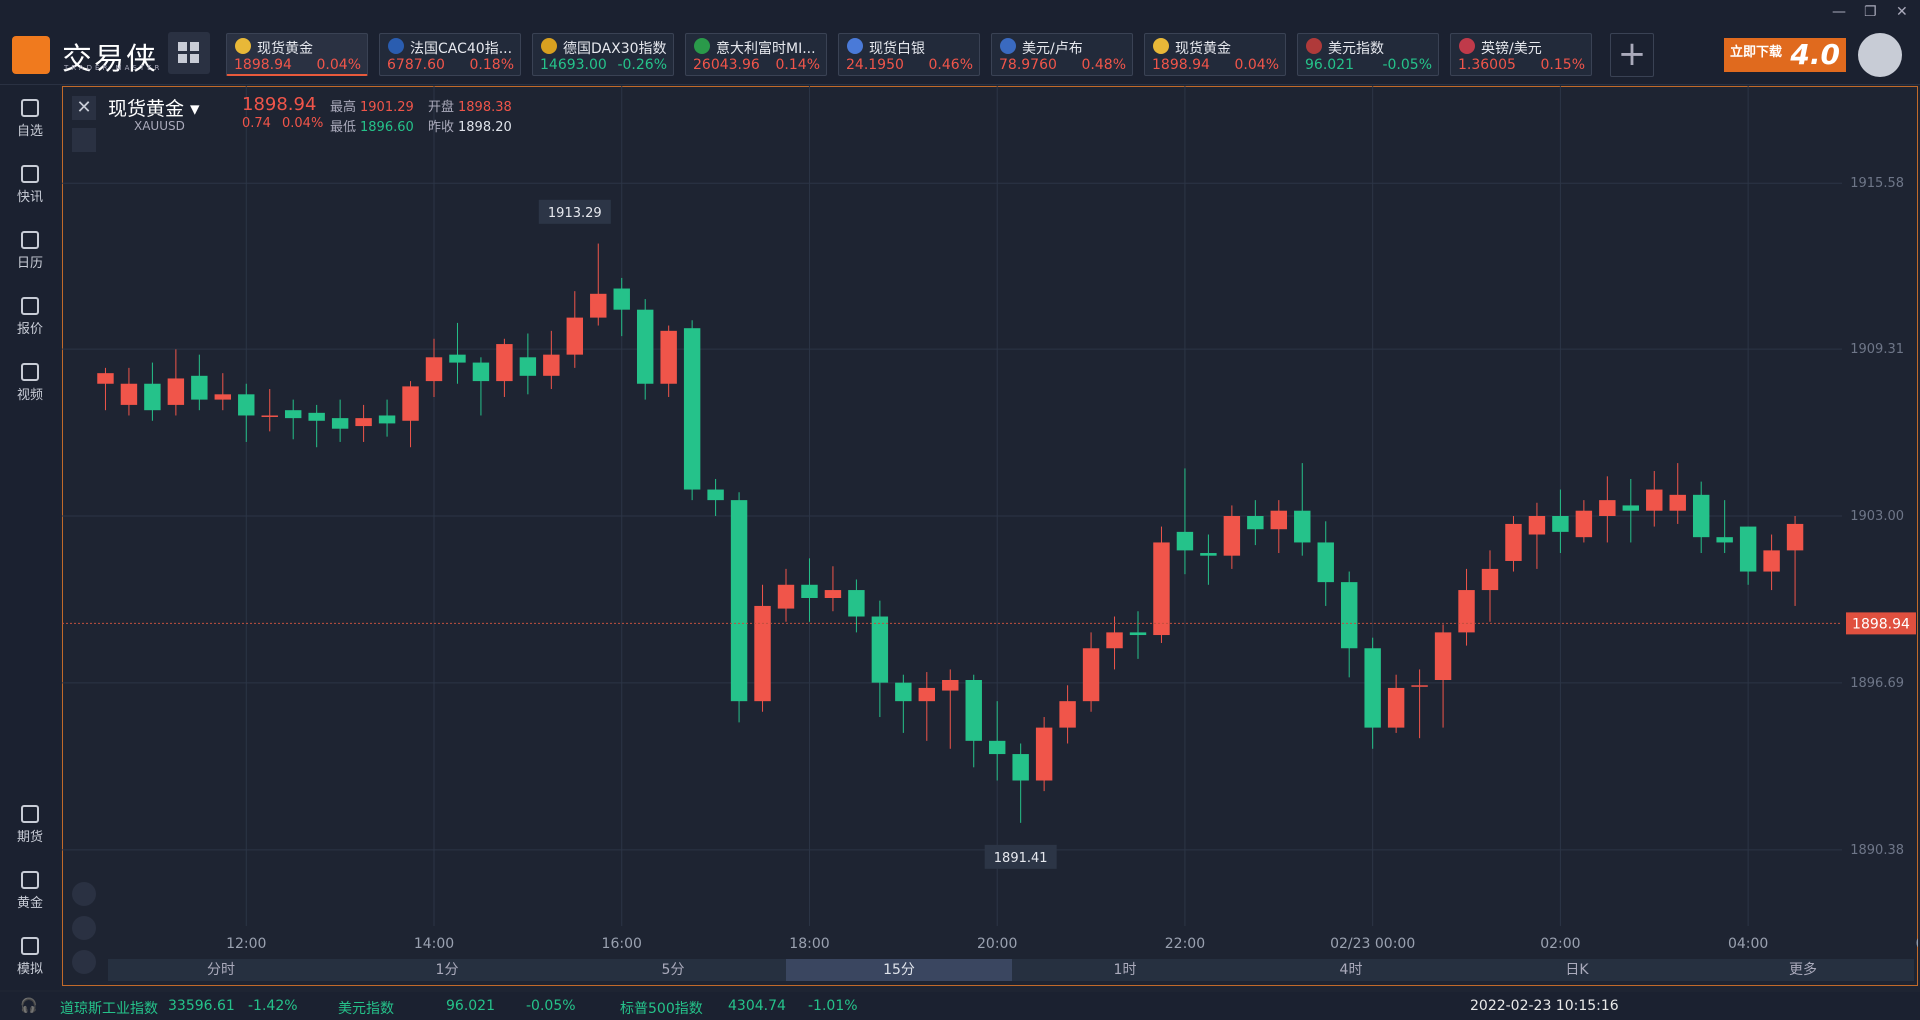 The image size is (1920, 1020). Describe the element at coordinates (673, 970) in the screenshot. I see `timeframe-tab: 5分` at that location.